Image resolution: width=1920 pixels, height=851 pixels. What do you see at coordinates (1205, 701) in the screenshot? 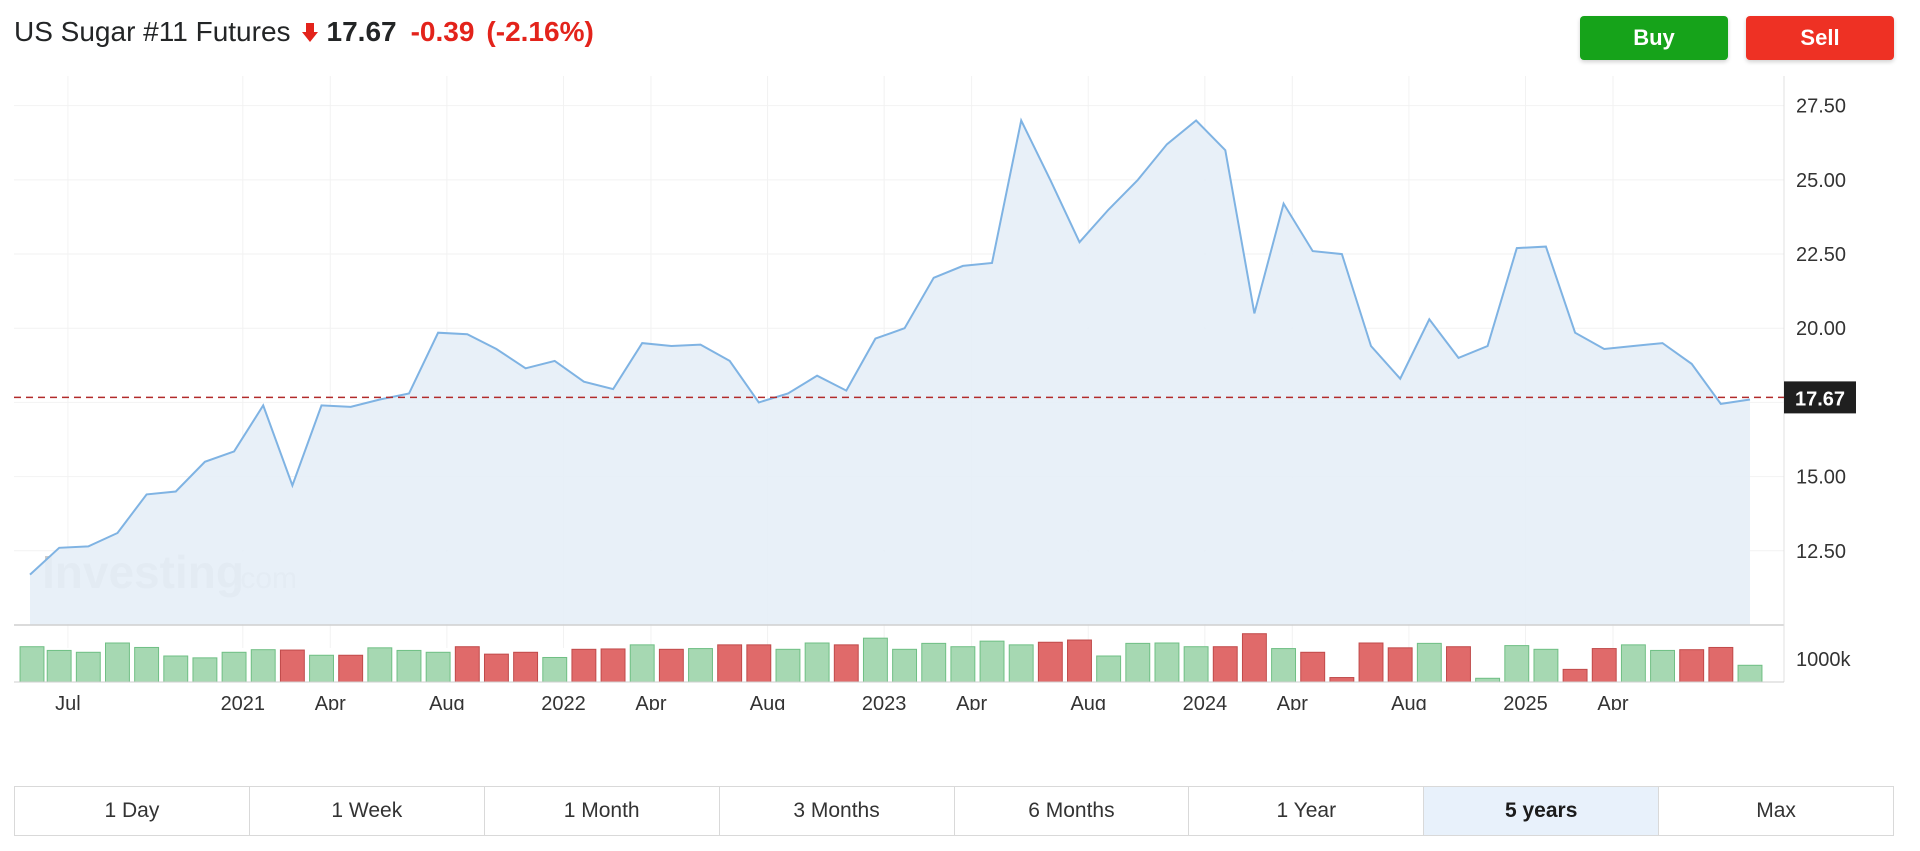
I see `x-tick-label: 2024` at bounding box center [1205, 701].